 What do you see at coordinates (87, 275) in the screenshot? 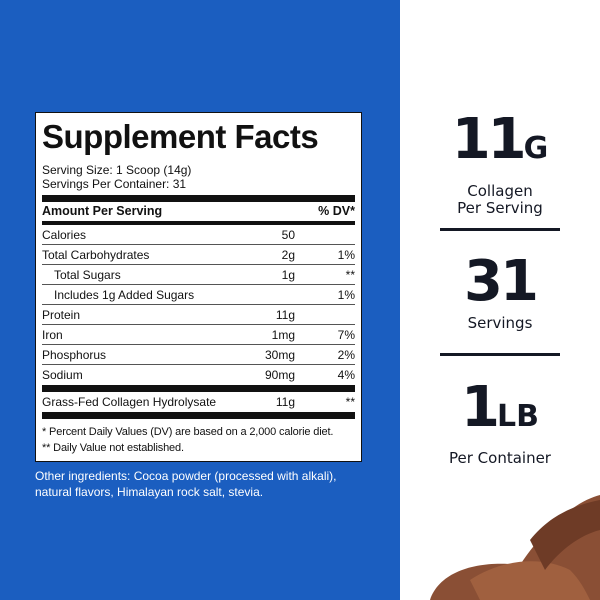
I see `nutrient-name: Total Sugars` at bounding box center [87, 275].